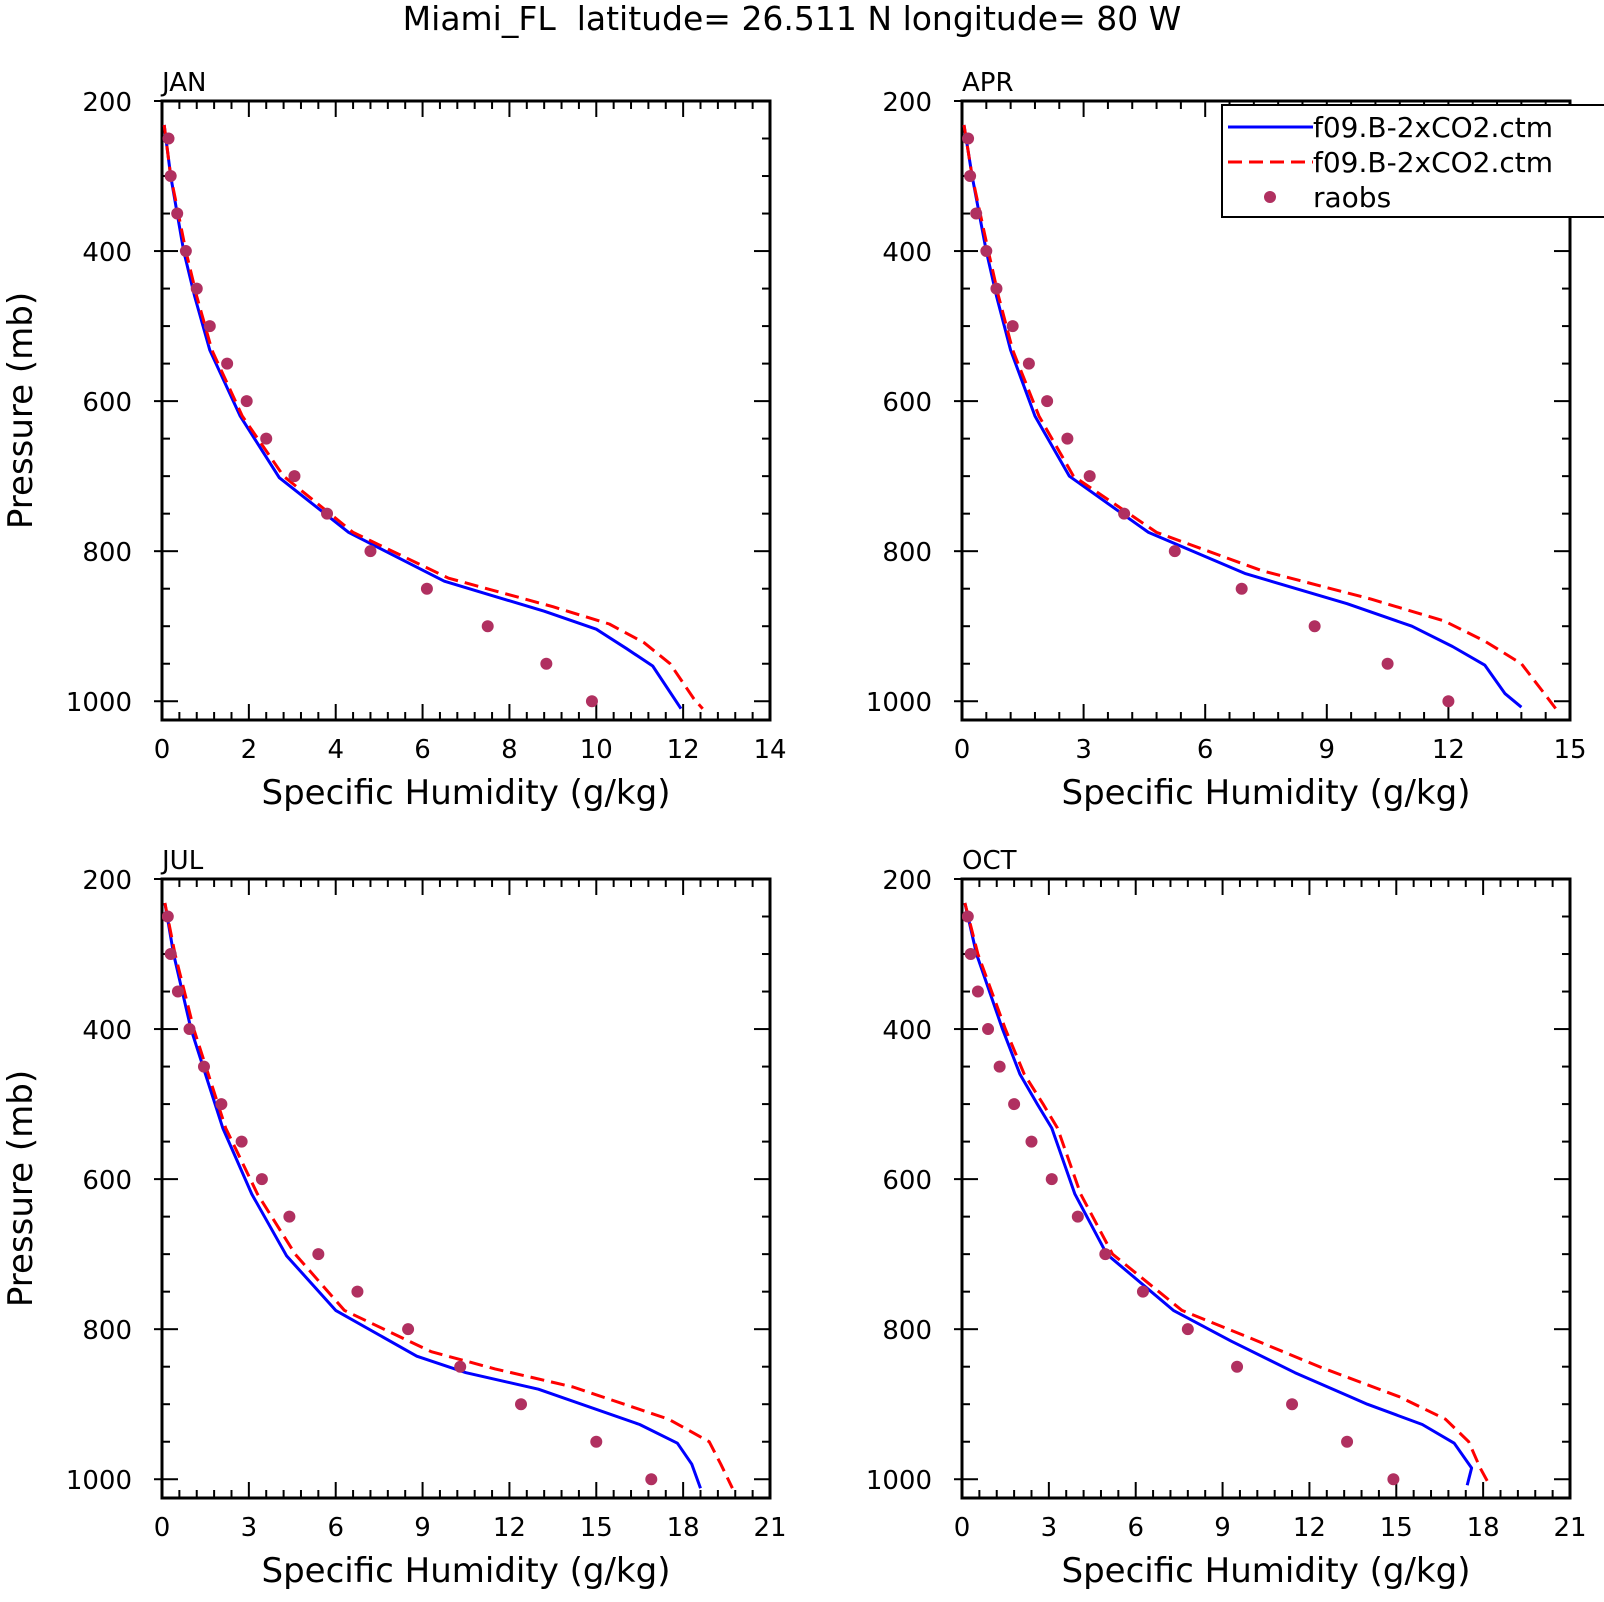  What do you see at coordinates (21, 1188) in the screenshot?
I see `y-axis-label: Pressure (mb)` at bounding box center [21, 1188].